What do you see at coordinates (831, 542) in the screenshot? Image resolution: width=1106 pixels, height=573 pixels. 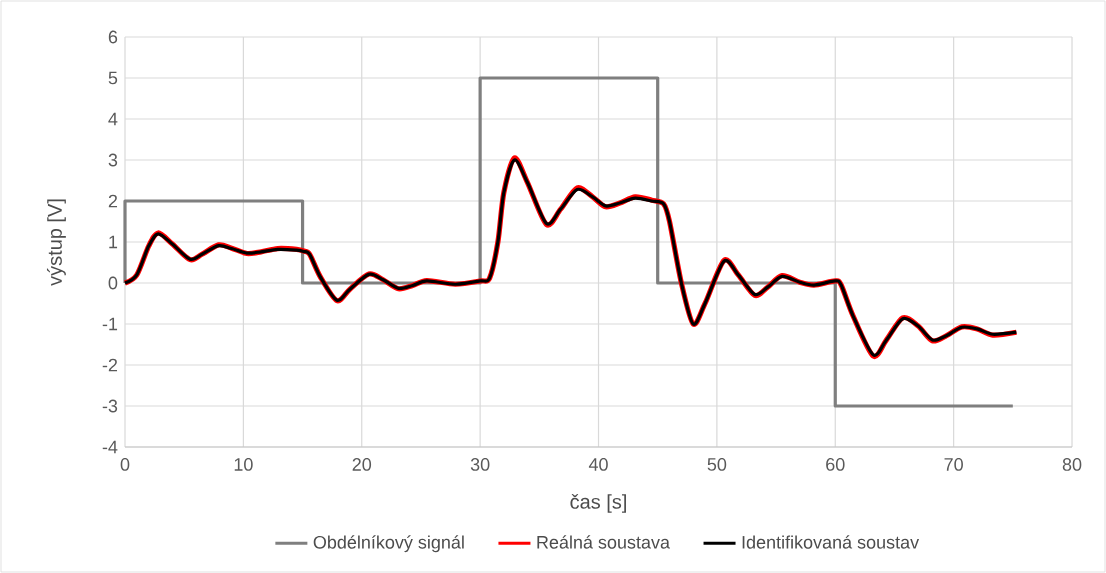 I see `legend-label: Identifikovaná soustav` at bounding box center [831, 542].